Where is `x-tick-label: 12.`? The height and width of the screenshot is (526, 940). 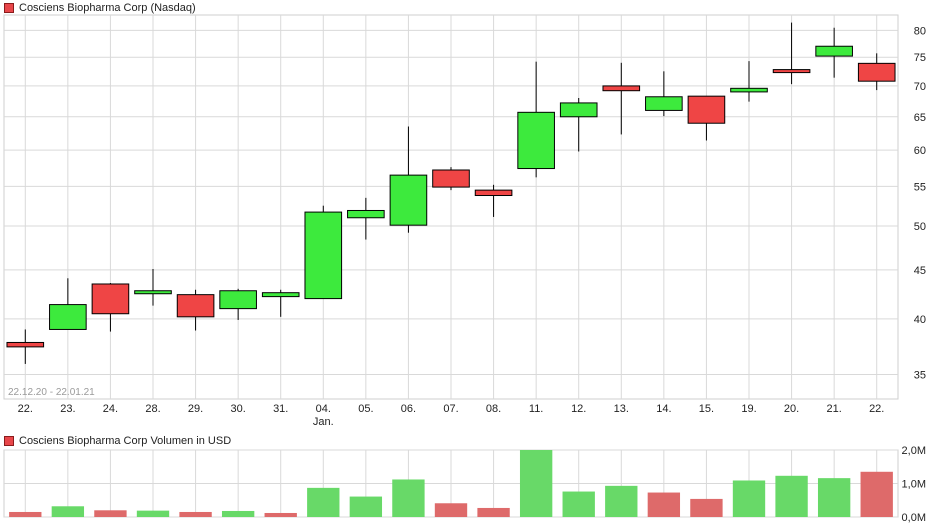
x-tick-label: 12. is located at coordinates (578, 409).